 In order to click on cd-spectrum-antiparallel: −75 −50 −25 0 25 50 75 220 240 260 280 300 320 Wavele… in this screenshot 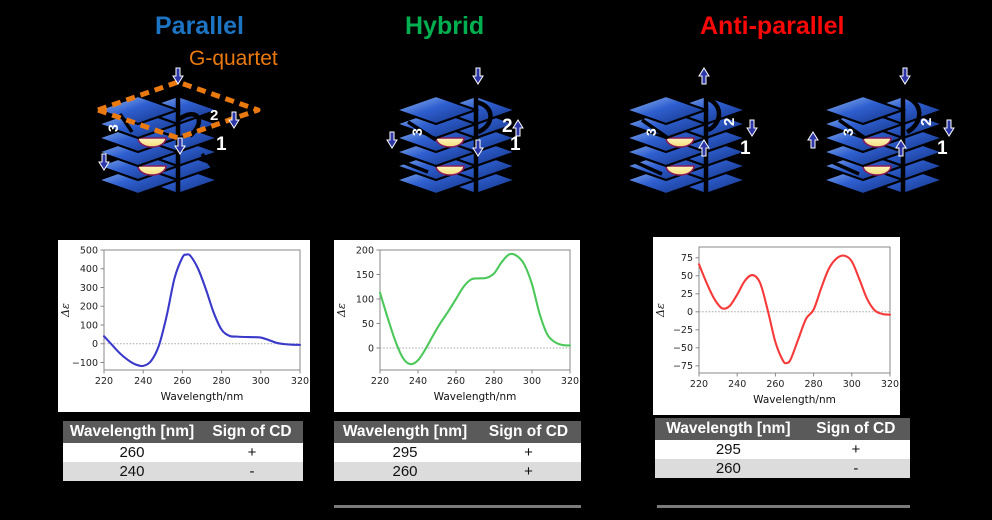, I will do `click(776, 326)`.